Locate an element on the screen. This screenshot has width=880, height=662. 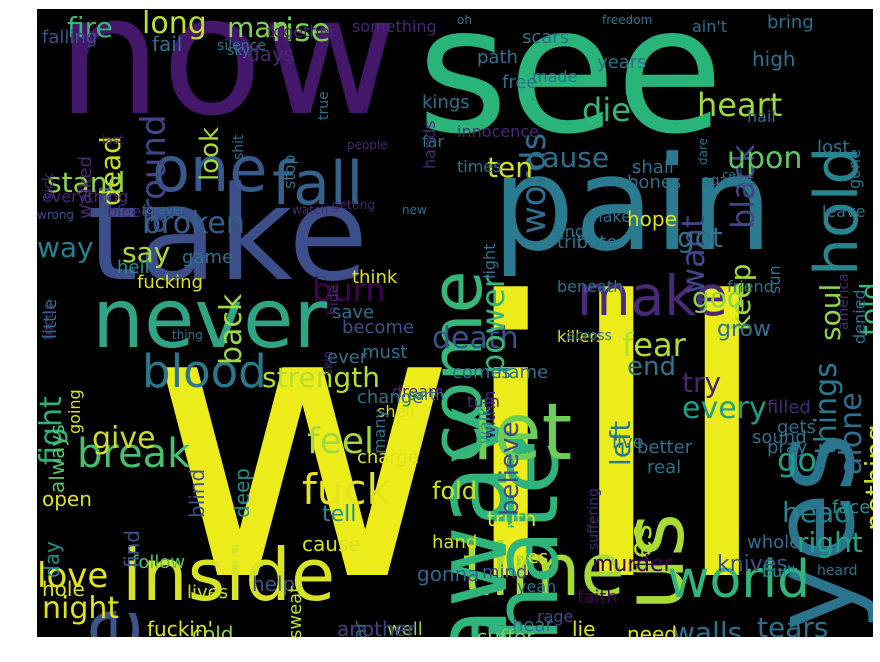
cloud-word: beneath is located at coordinates (590, 286).